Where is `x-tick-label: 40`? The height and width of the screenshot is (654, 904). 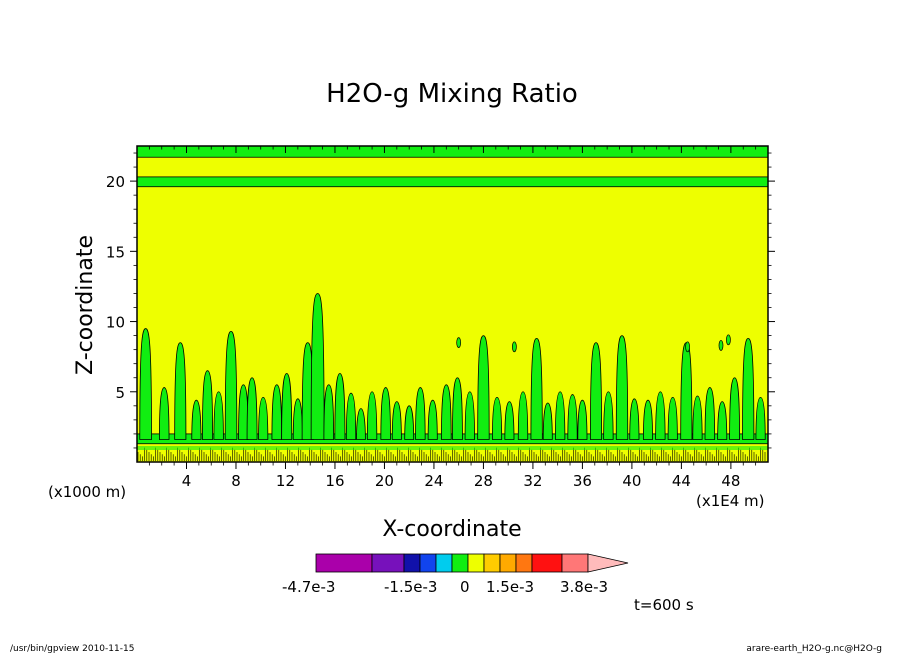 x-tick-label: 40 is located at coordinates (631, 481).